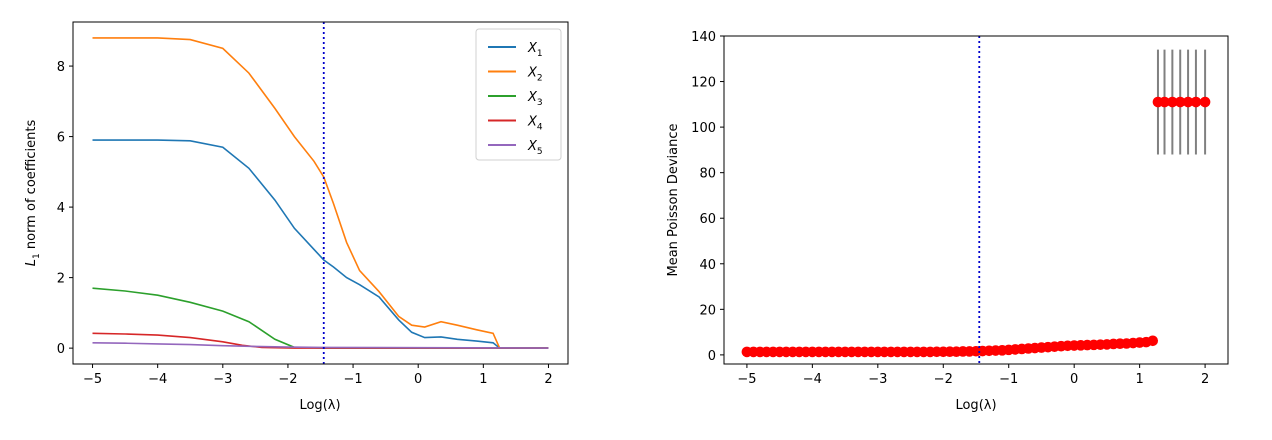 Image resolution: width=1272 pixels, height=440 pixels. Describe the element at coordinates (535, 50) in the screenshot. I see `legend-label: X1` at that location.